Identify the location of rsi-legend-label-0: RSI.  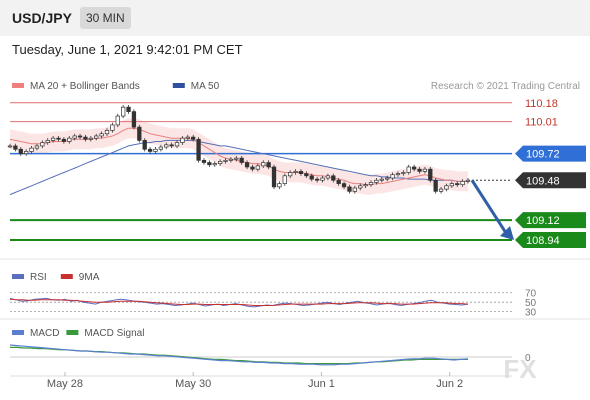
(38, 277).